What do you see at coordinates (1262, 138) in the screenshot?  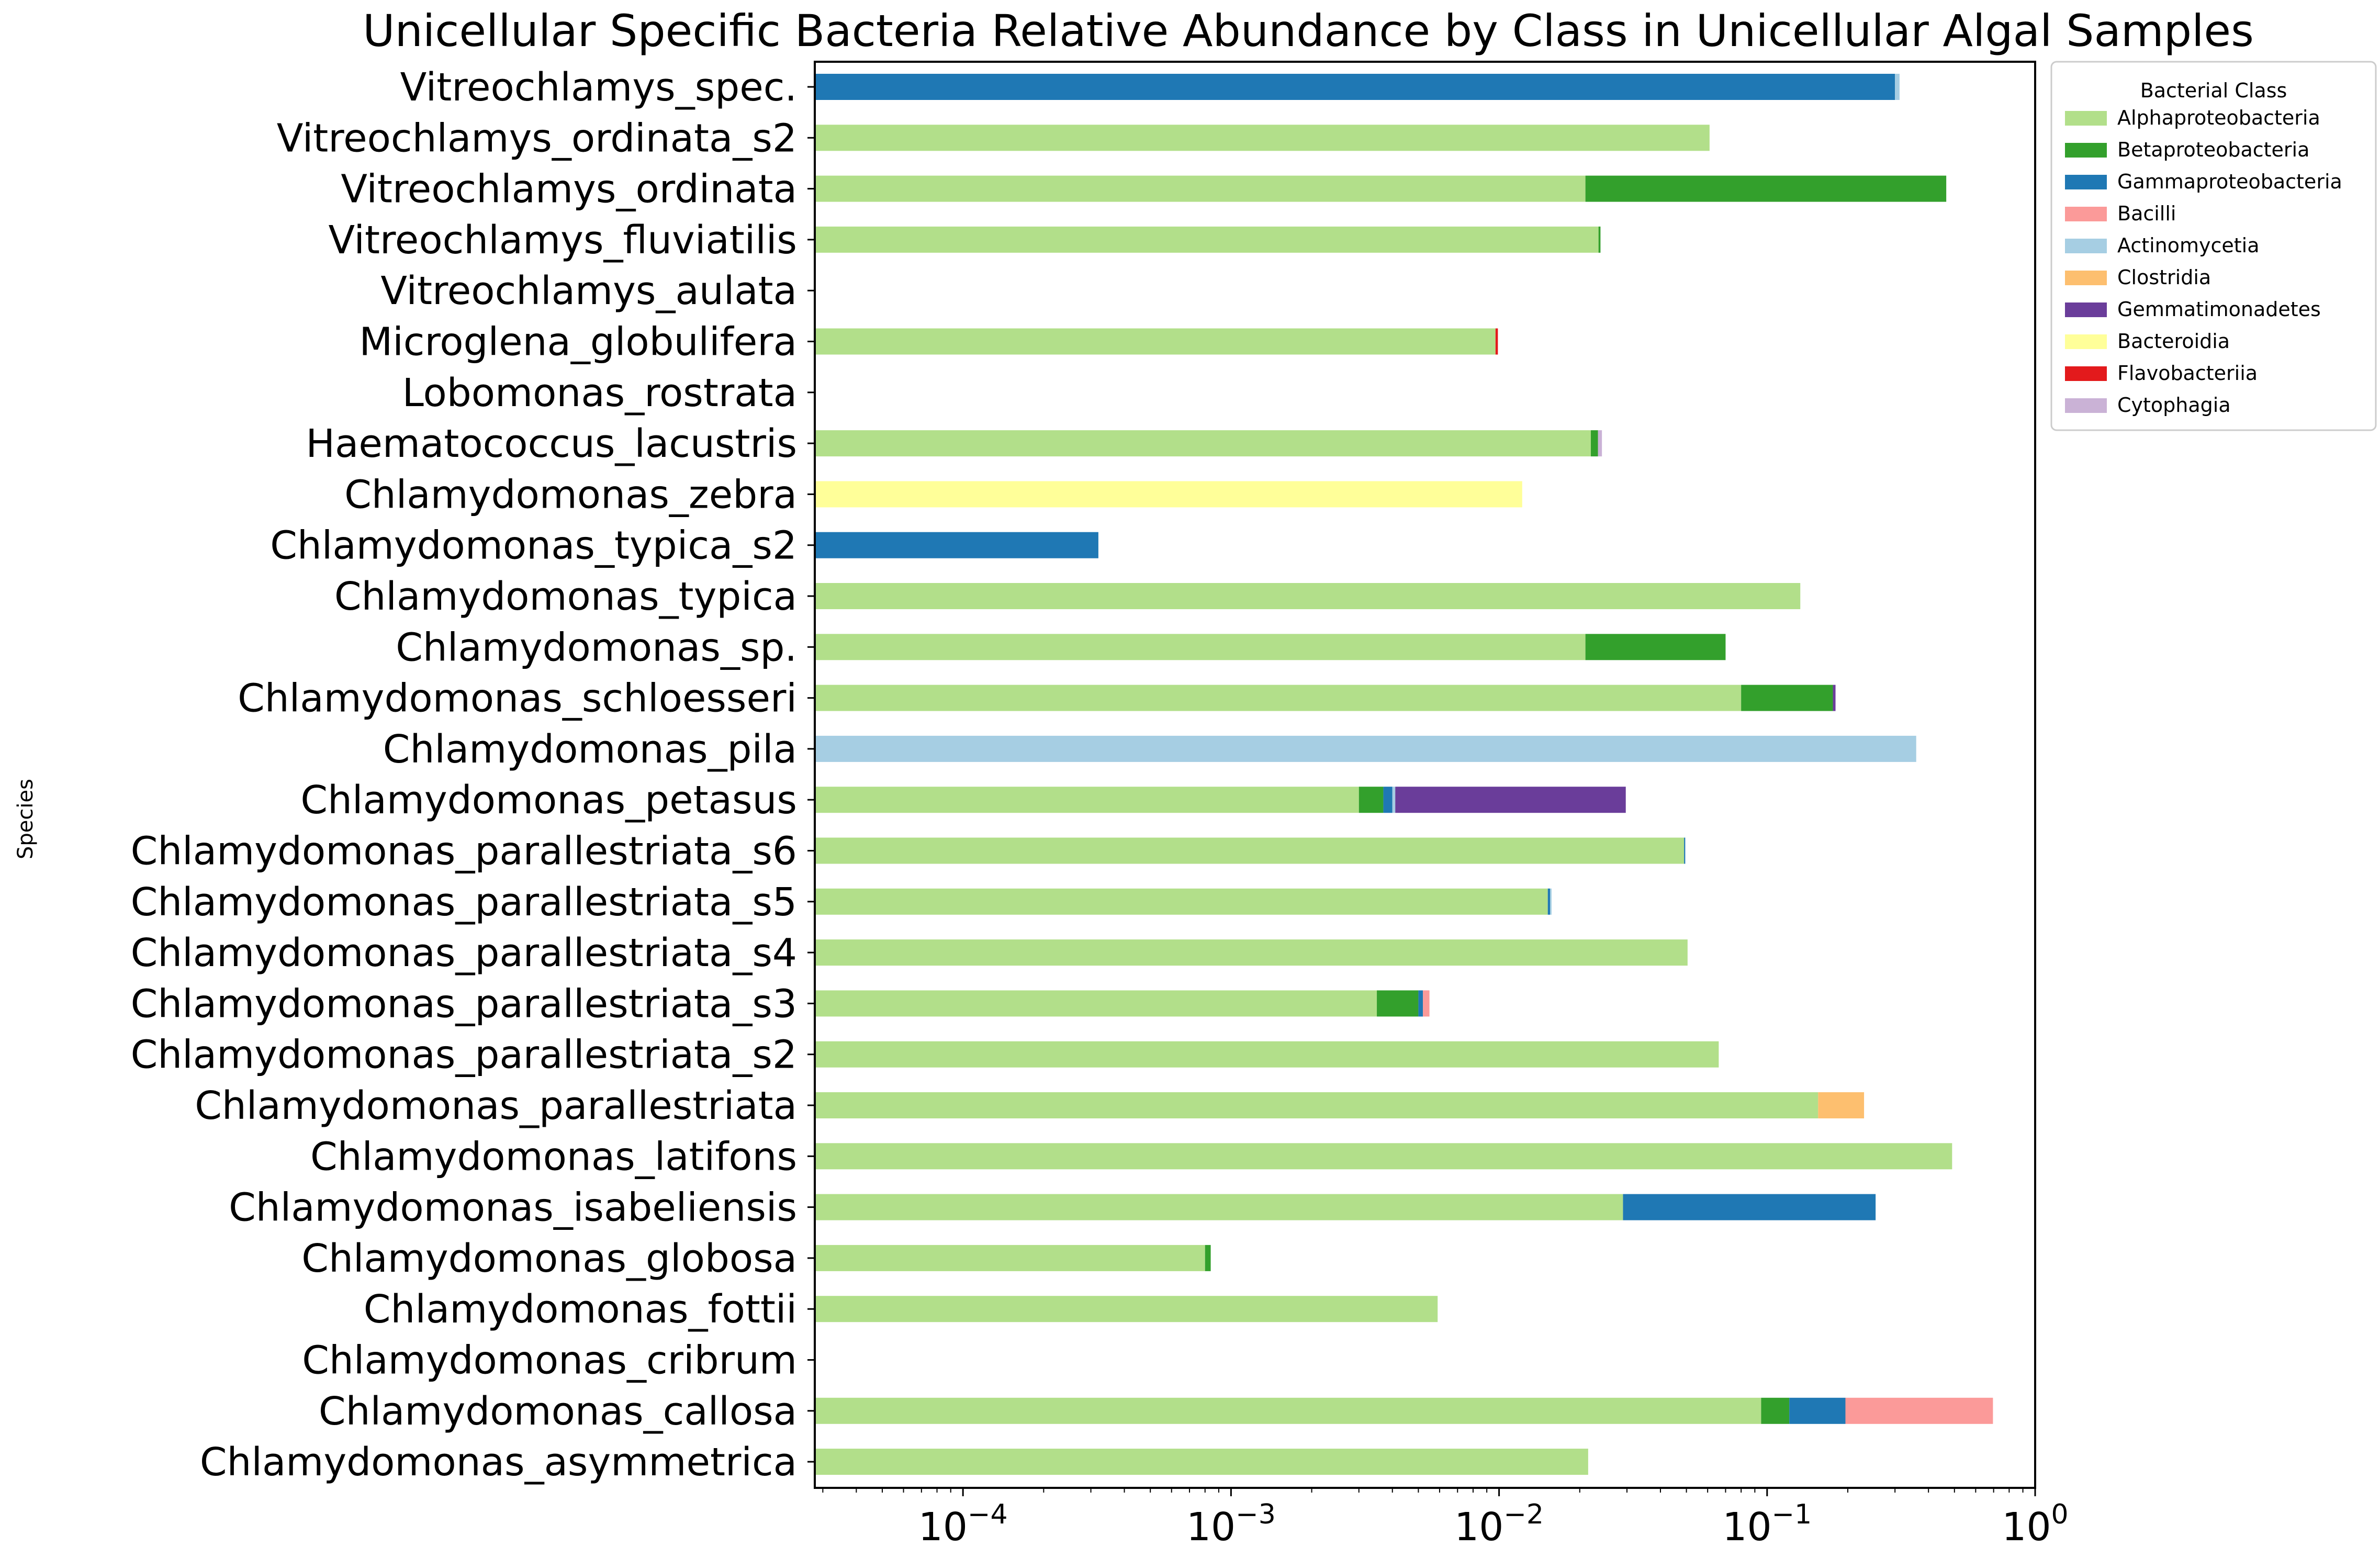 I see `bar-vitreochlamys-ordinata-s2-alphaproteobacteria` at bounding box center [1262, 138].